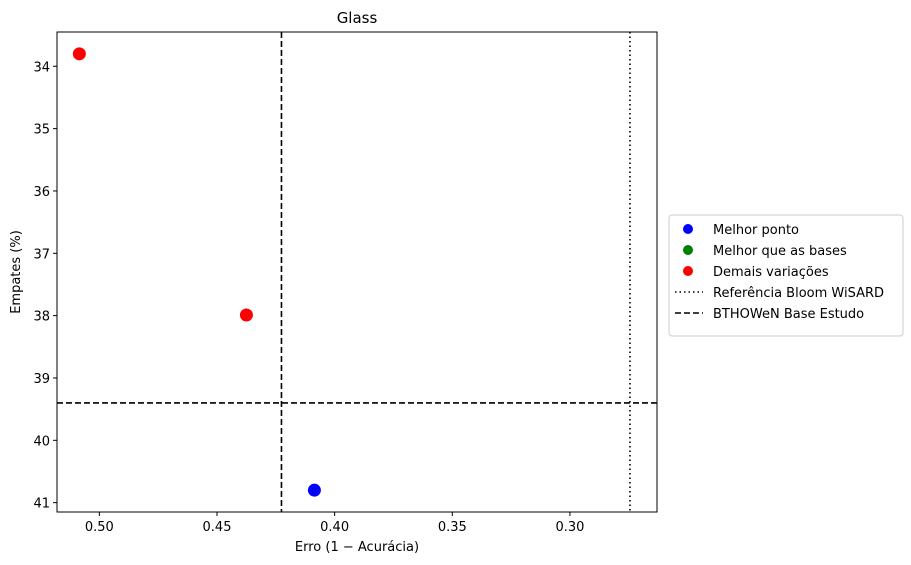 The width and height of the screenshot is (911, 565). I want to click on x-tick-label: 0.40, so click(334, 527).